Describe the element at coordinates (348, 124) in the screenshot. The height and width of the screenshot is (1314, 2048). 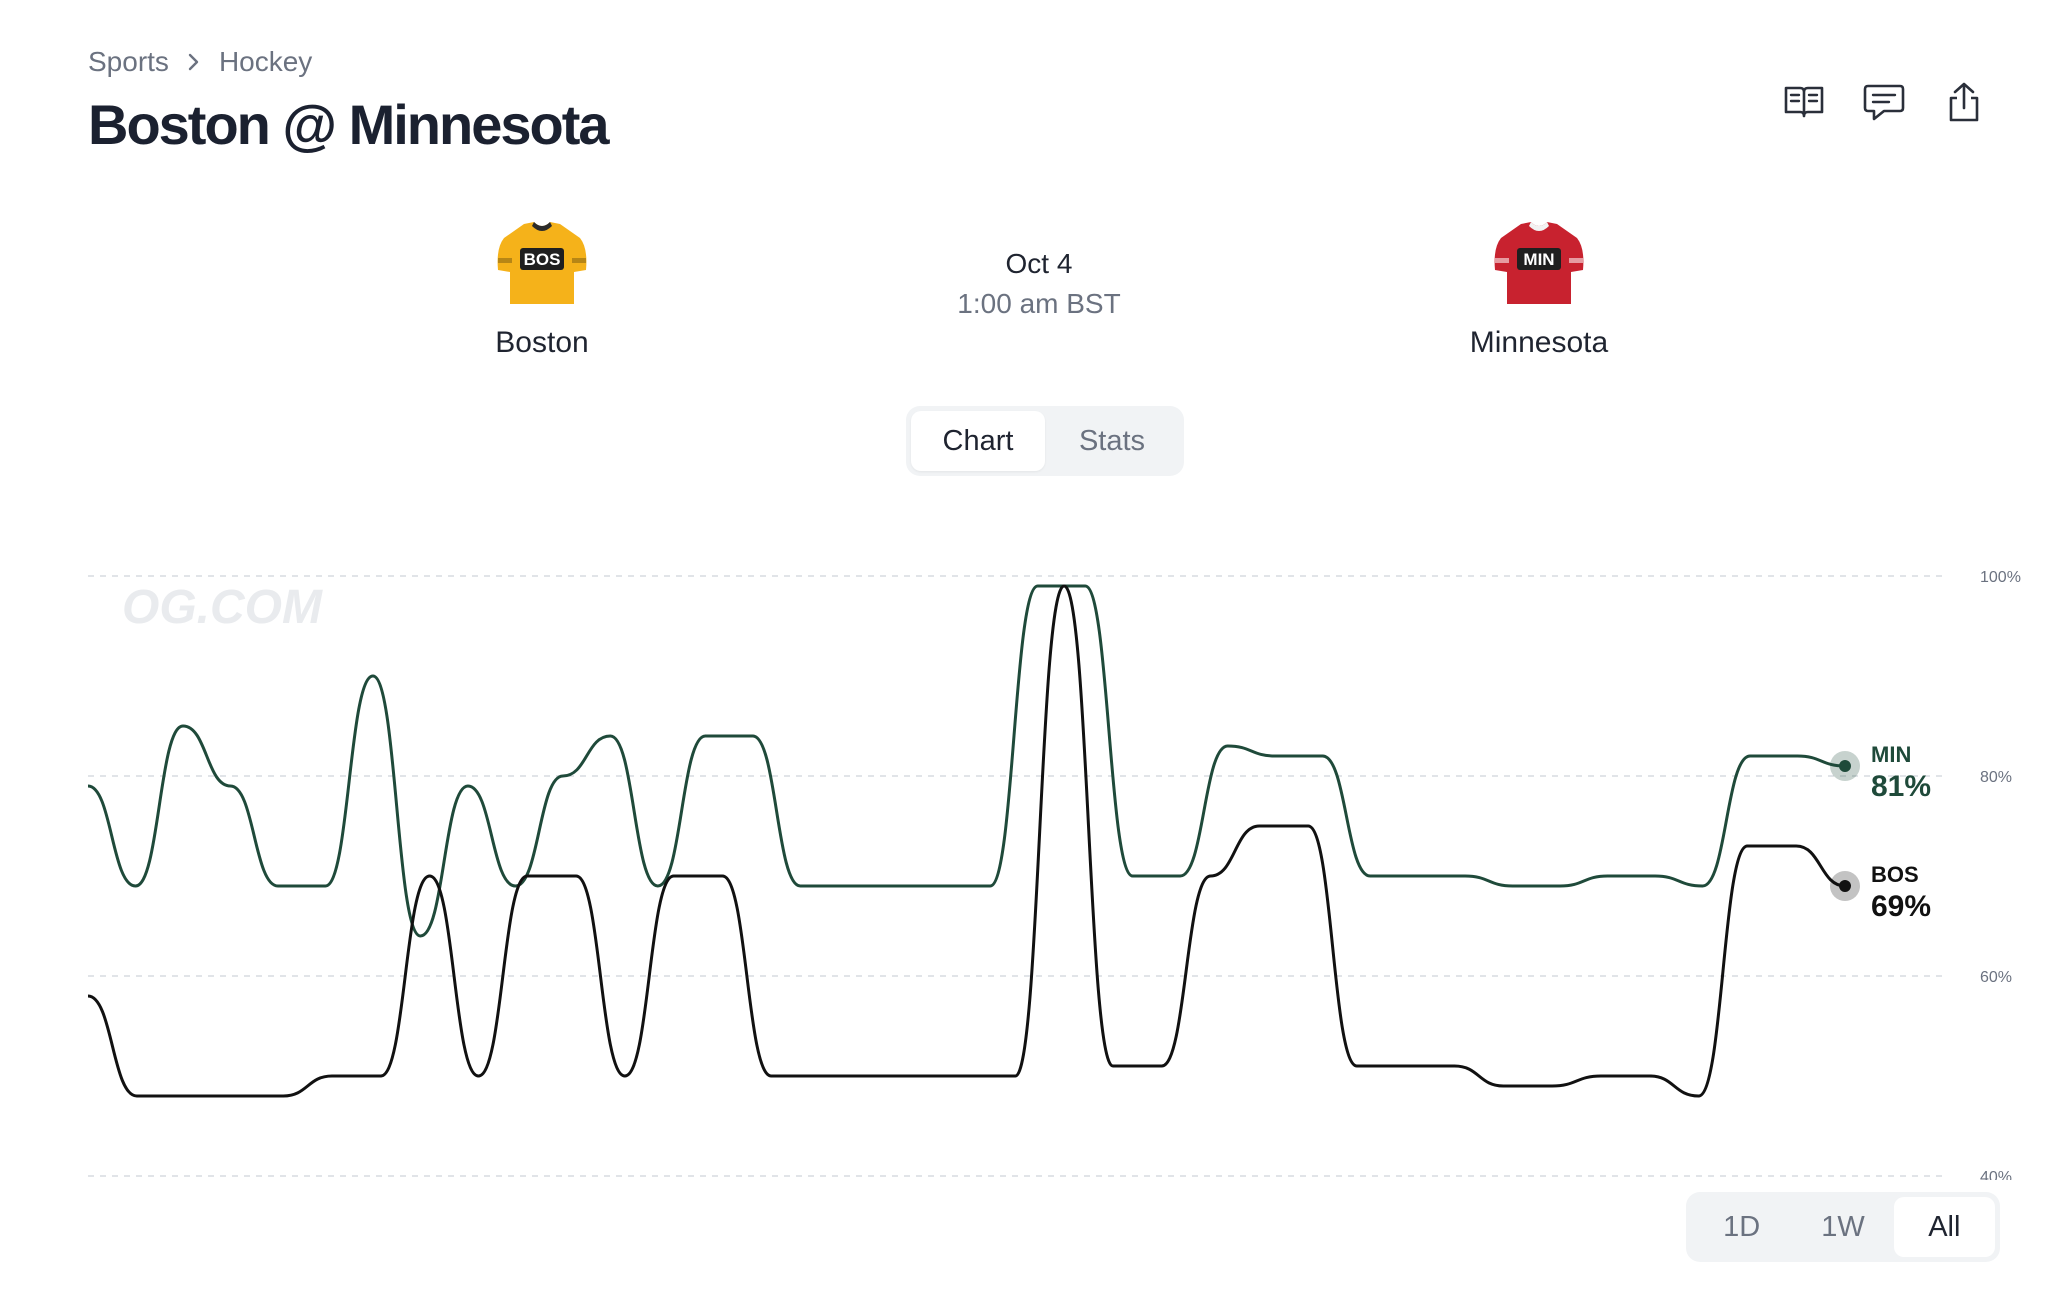
I see `page-title: Boston @ Minnesota` at that location.